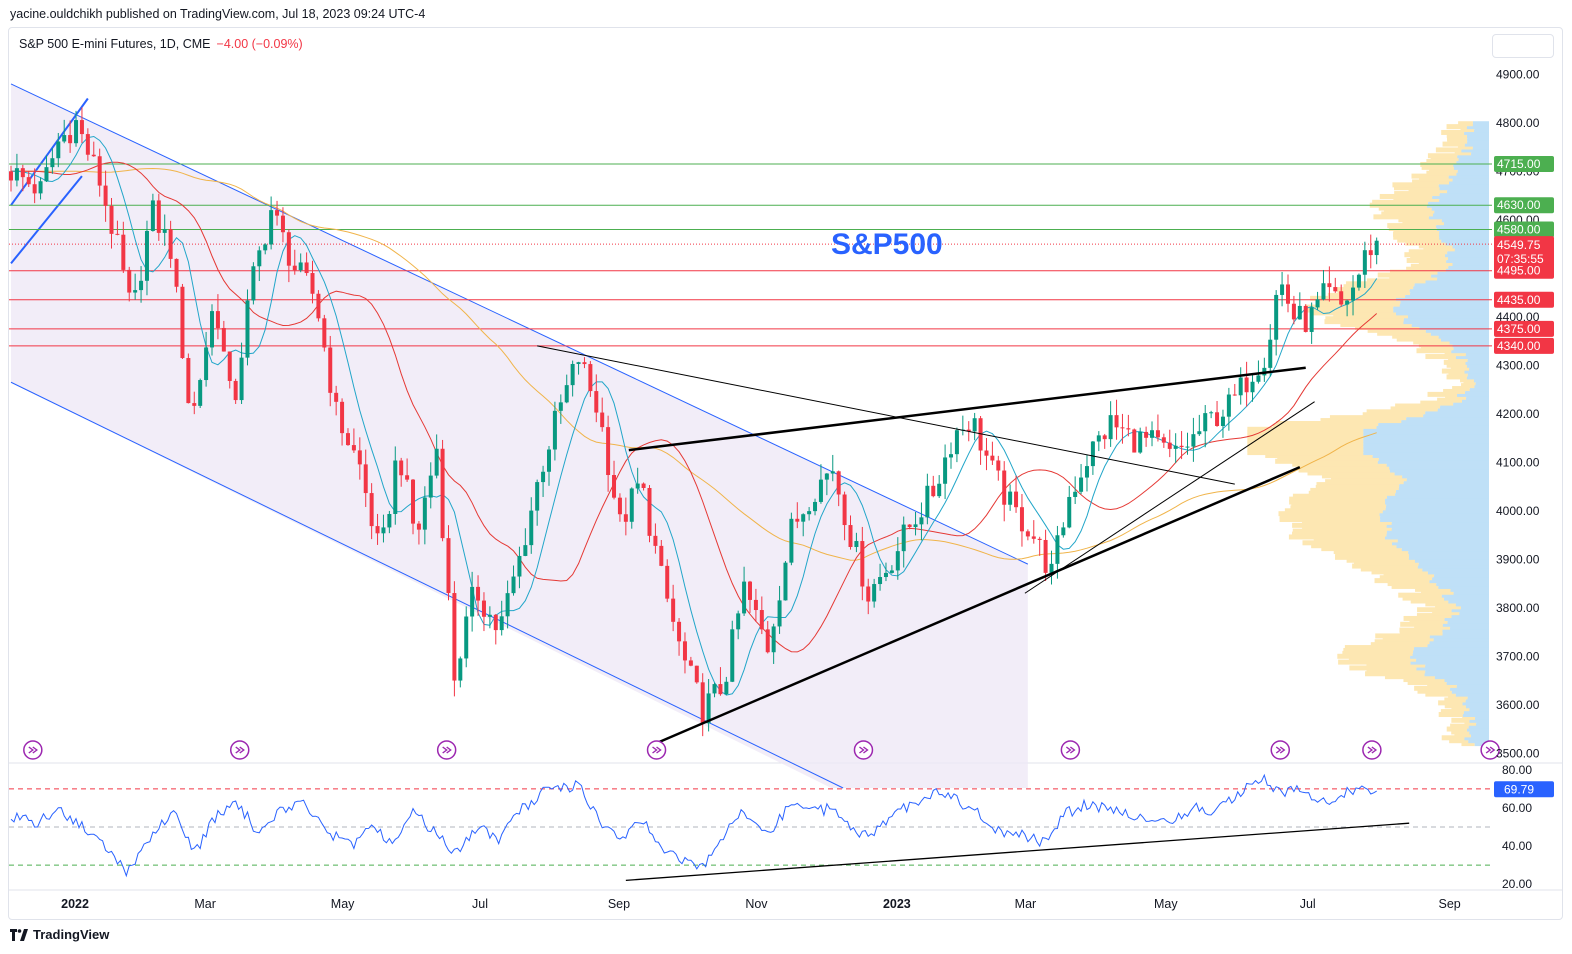 The image size is (1572, 954). I want to click on price-axis-tick: 3600.00, so click(1518, 705).